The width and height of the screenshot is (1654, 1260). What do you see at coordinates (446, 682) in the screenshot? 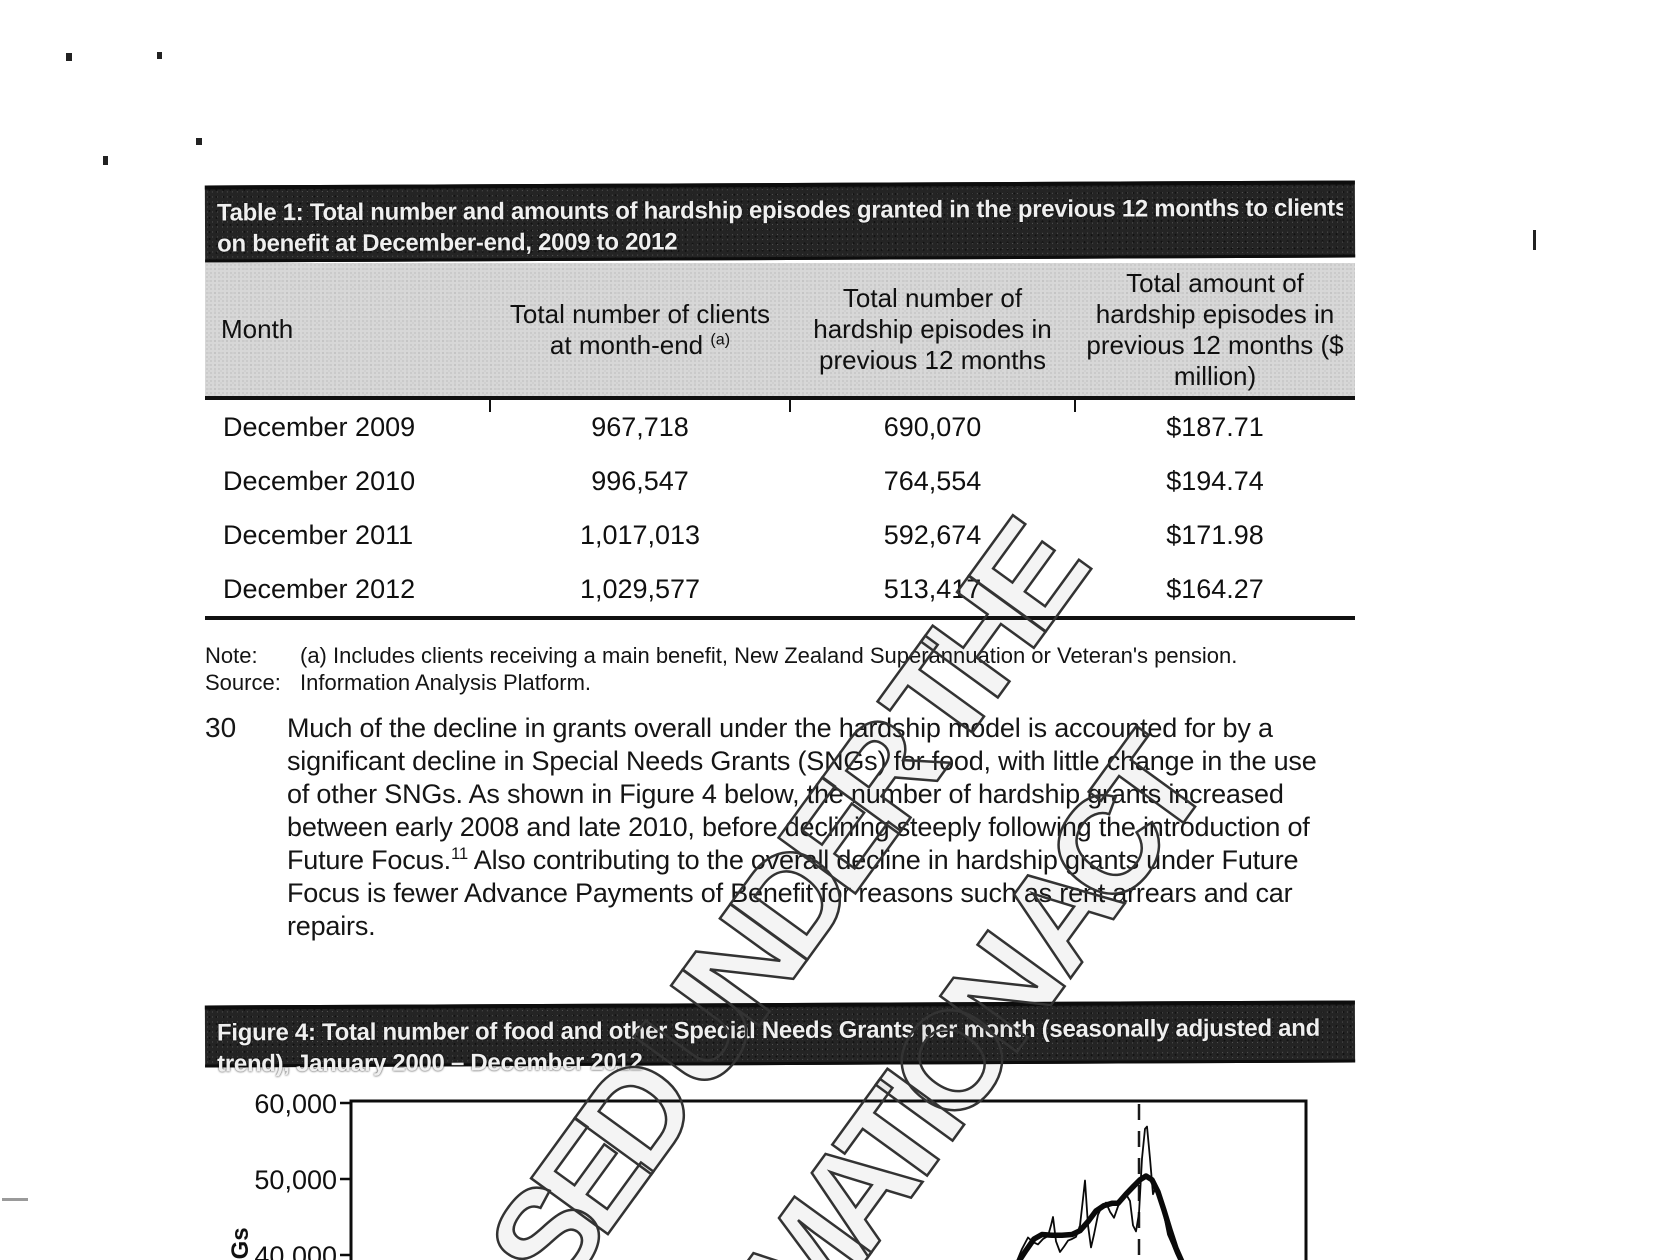
I see `source-text: Information Analysis Platform.` at bounding box center [446, 682].